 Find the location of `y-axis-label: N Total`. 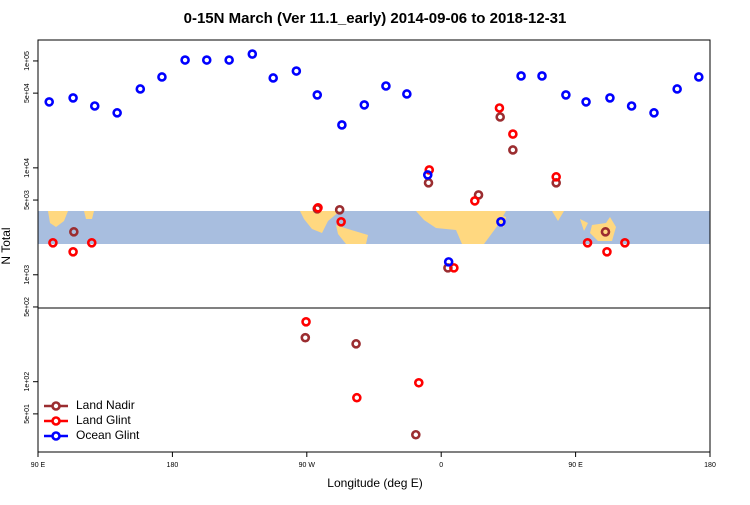

y-axis-label: N Total is located at coordinates (6, 245).